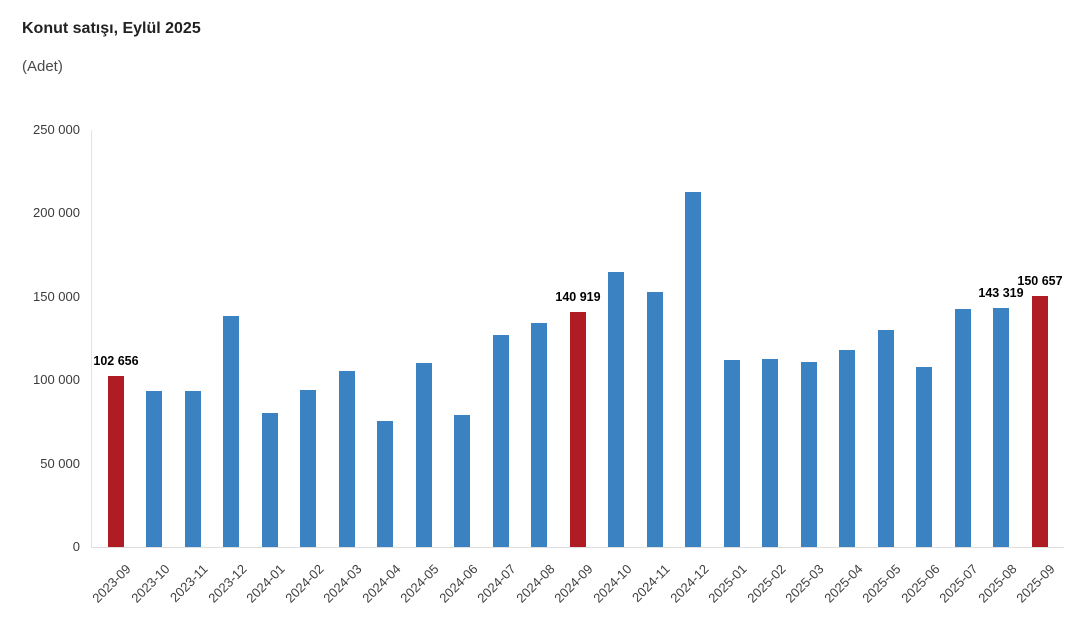 The image size is (1080, 640). What do you see at coordinates (227, 583) in the screenshot?
I see `x-axis-tick-label: 2023-12` at bounding box center [227, 583].